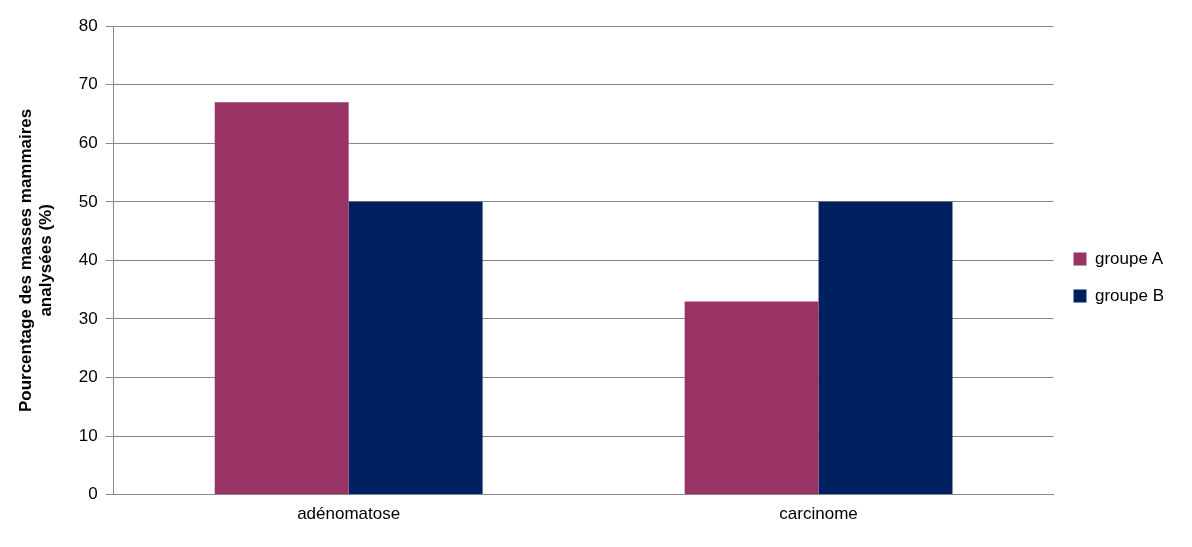  I want to click on y-tick-label: 80, so click(88, 25).